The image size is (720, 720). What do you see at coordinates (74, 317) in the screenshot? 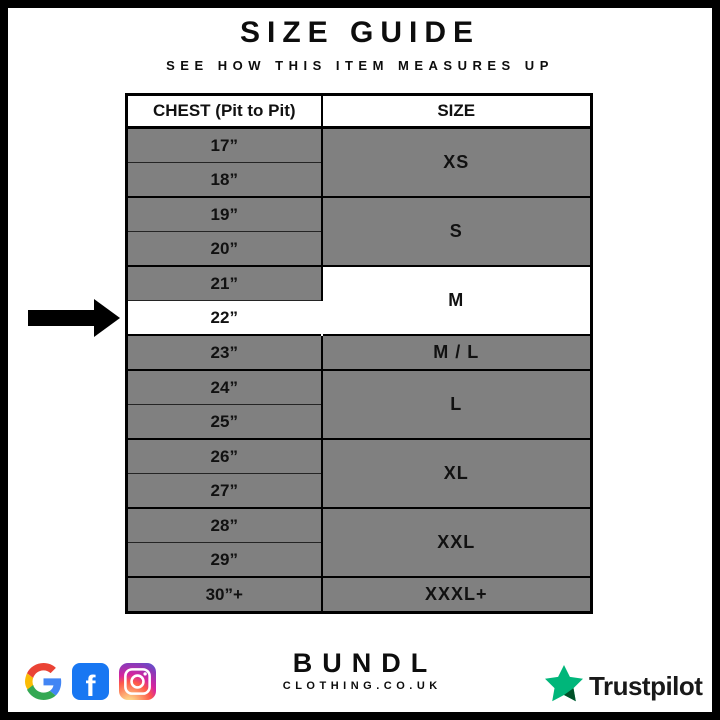
I see `highlight-arrow-icon` at bounding box center [74, 317].